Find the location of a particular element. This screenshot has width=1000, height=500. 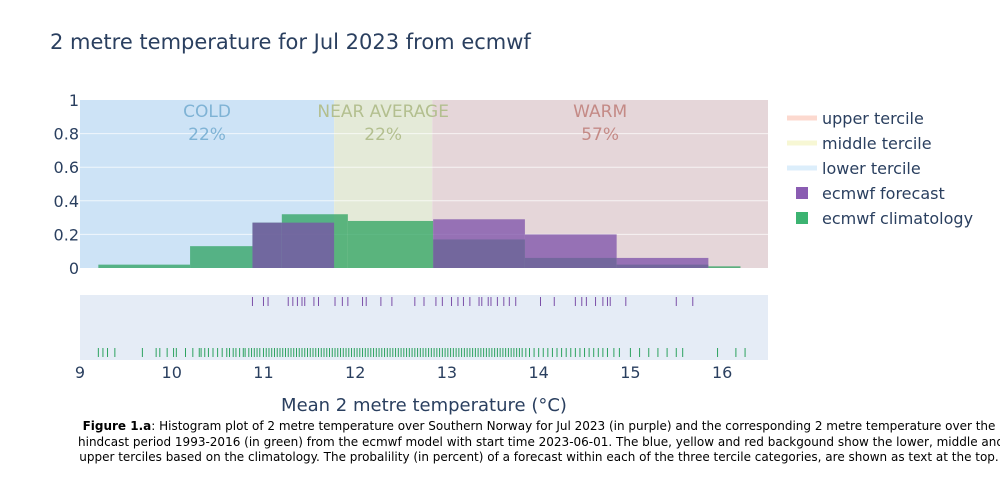

legend-label: lower tercile is located at coordinates (871, 168).